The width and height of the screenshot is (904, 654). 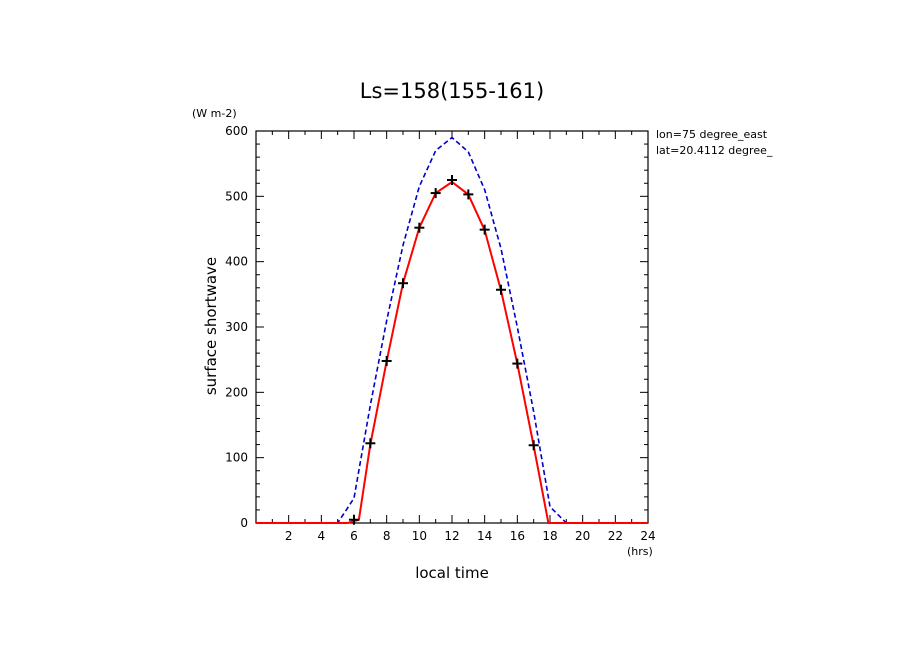 What do you see at coordinates (452, 573) in the screenshot?
I see `x-axis-label: local time` at bounding box center [452, 573].